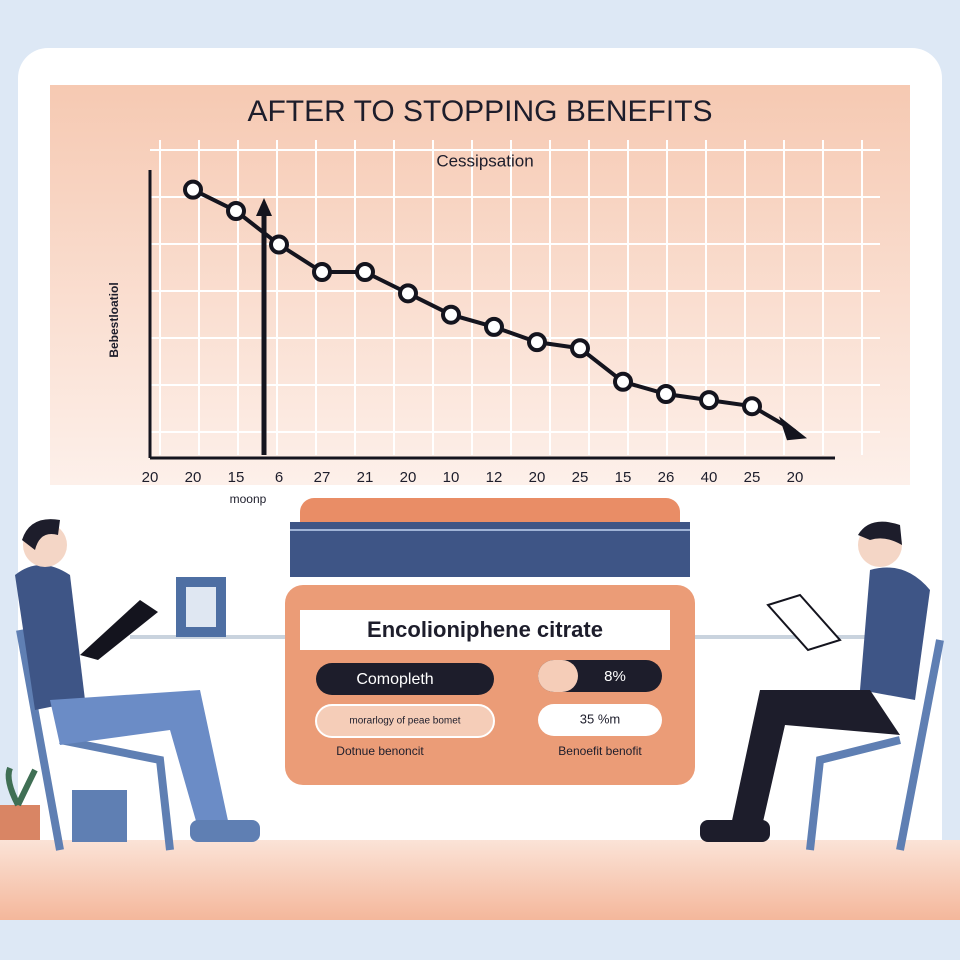  I want to click on x-tick-label: 21, so click(365, 477).